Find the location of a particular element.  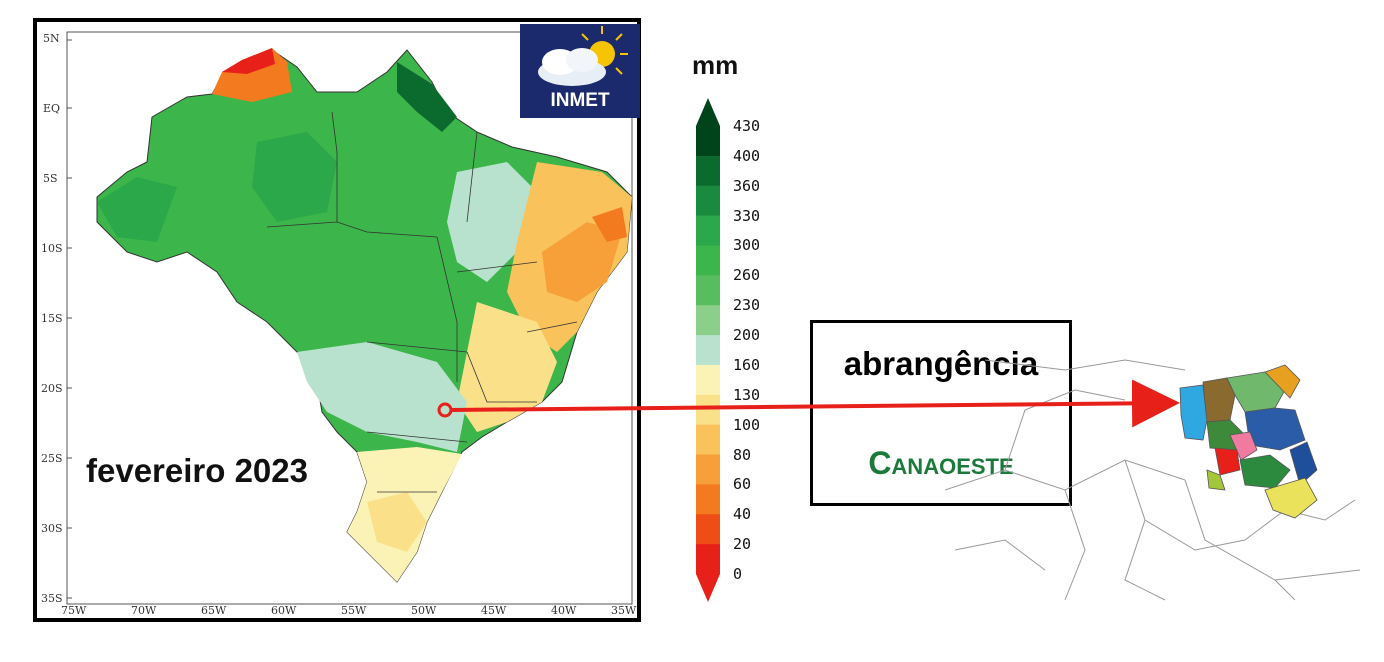

lon-label-70w: 70W is located at coordinates (144, 610).